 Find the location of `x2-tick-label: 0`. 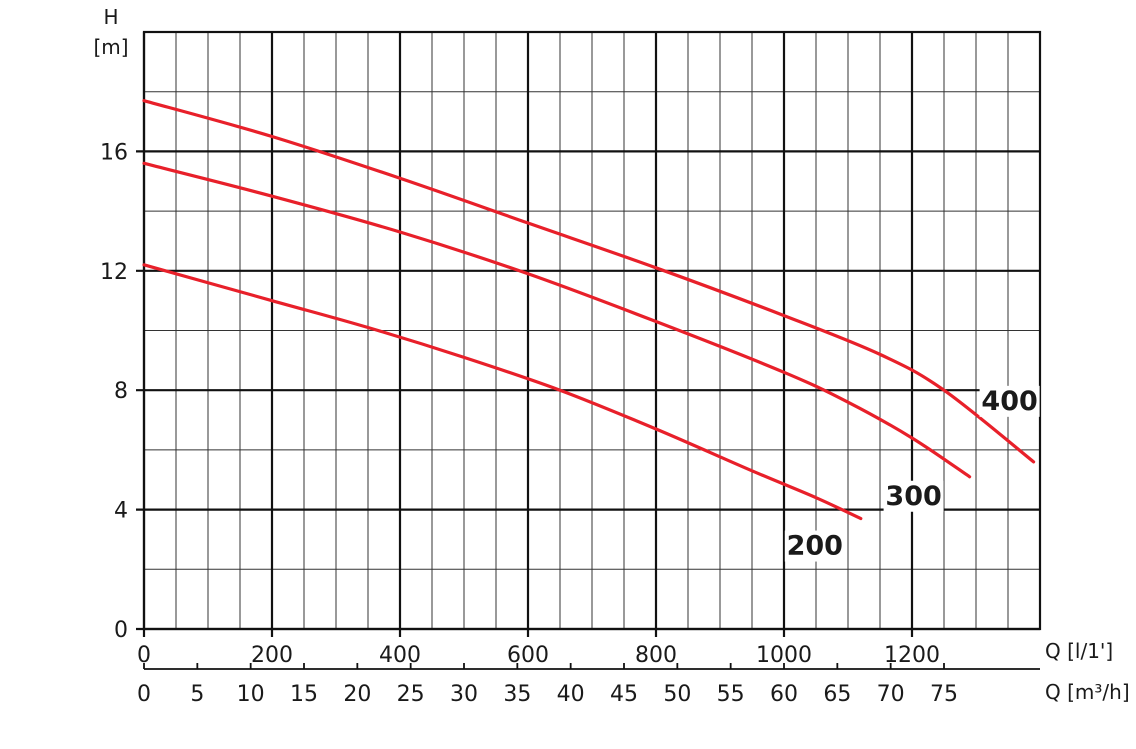

x2-tick-label: 0 is located at coordinates (144, 694).